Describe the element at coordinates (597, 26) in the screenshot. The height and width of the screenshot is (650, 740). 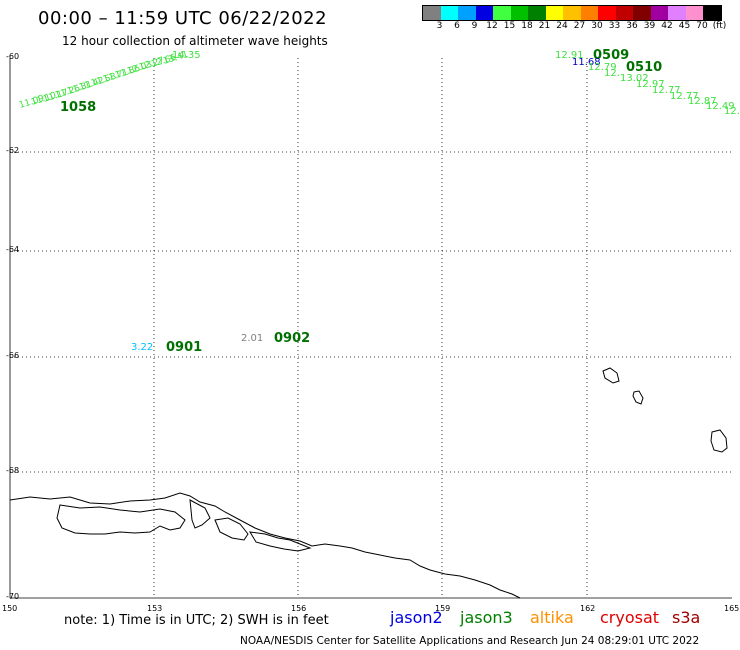
I see `colorbar-label: 30` at that location.